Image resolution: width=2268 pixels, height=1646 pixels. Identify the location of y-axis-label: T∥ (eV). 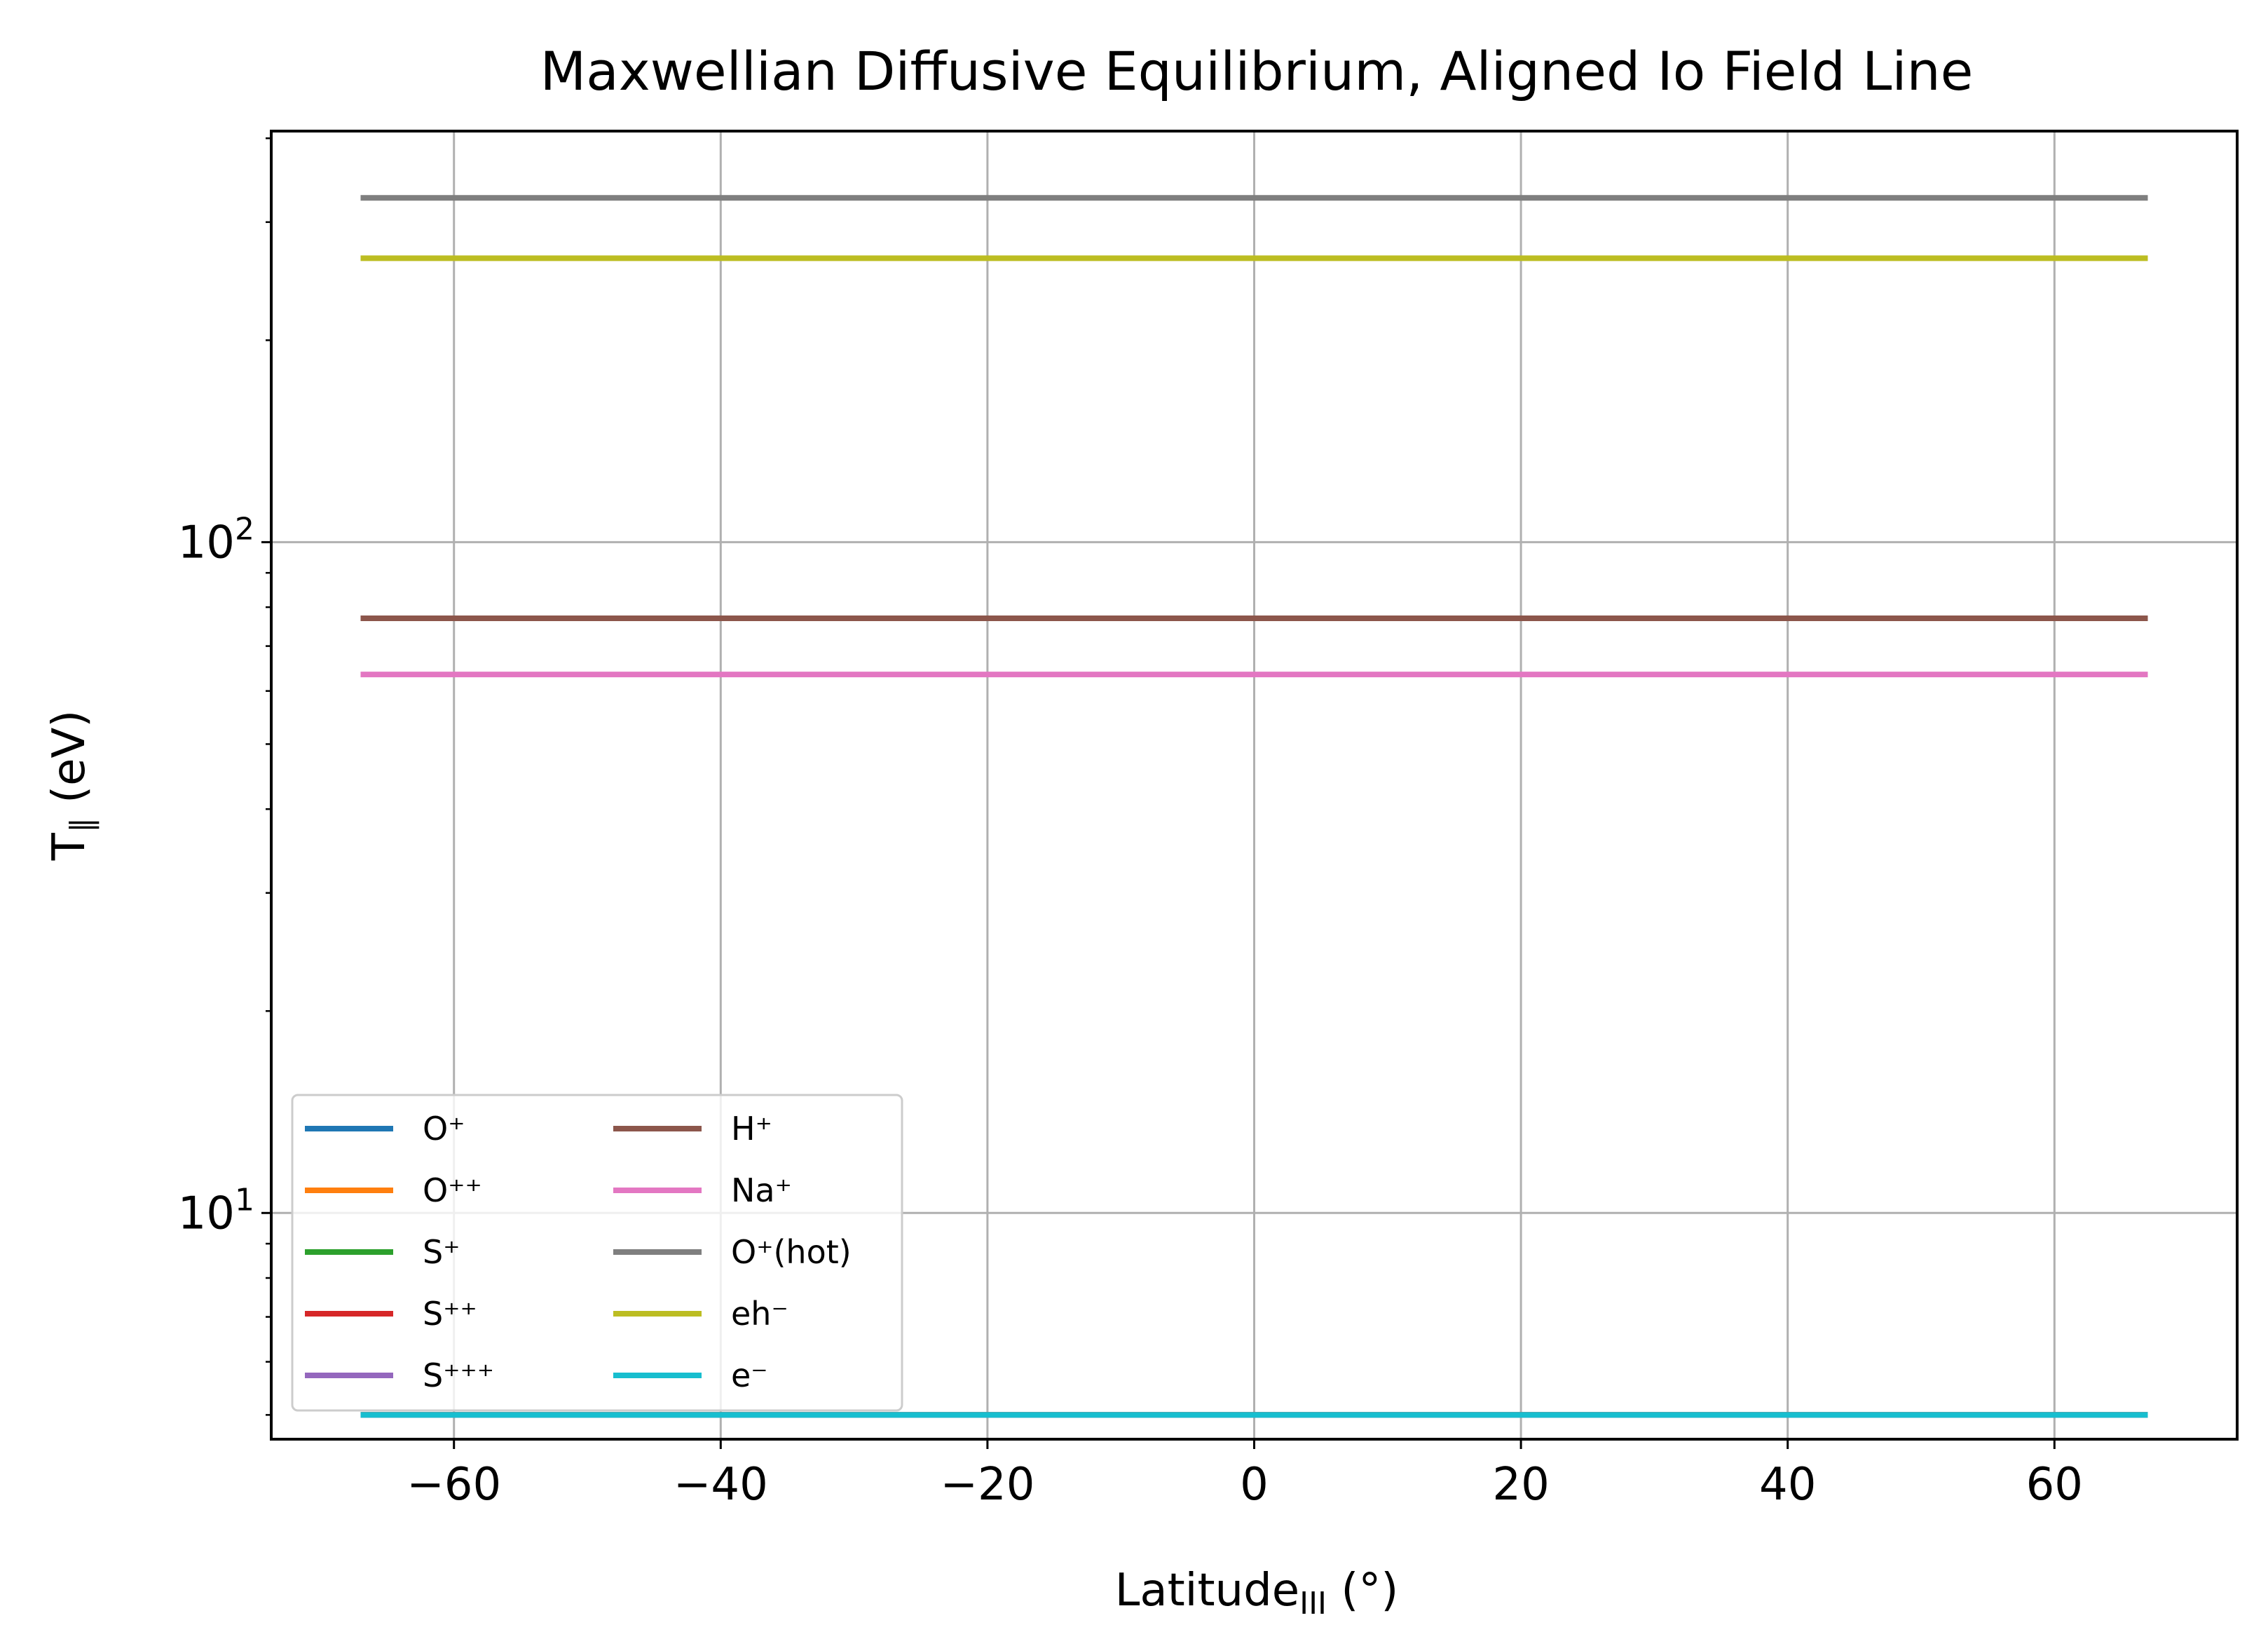
(72, 786).